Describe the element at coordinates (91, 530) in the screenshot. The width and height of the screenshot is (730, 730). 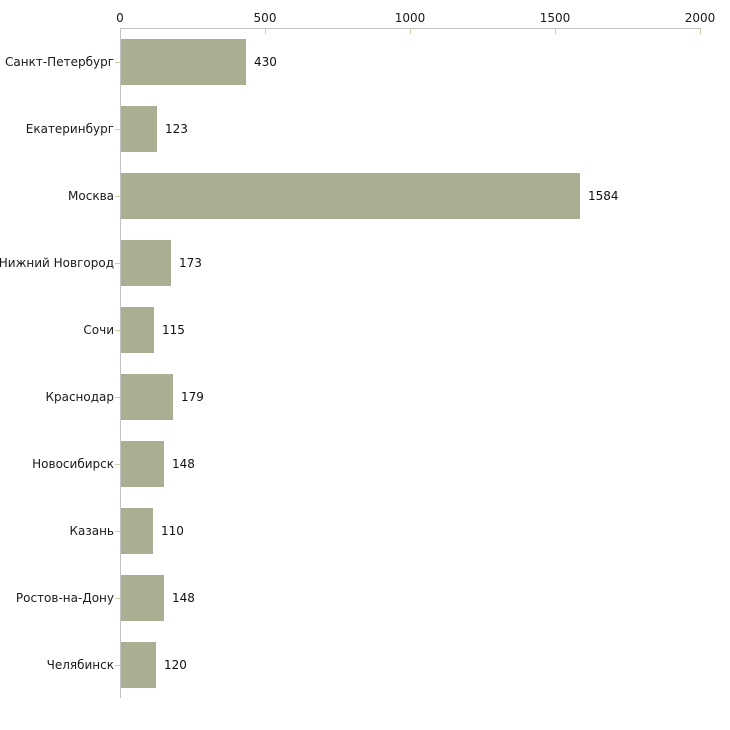
I see `category-label: Казань` at that location.